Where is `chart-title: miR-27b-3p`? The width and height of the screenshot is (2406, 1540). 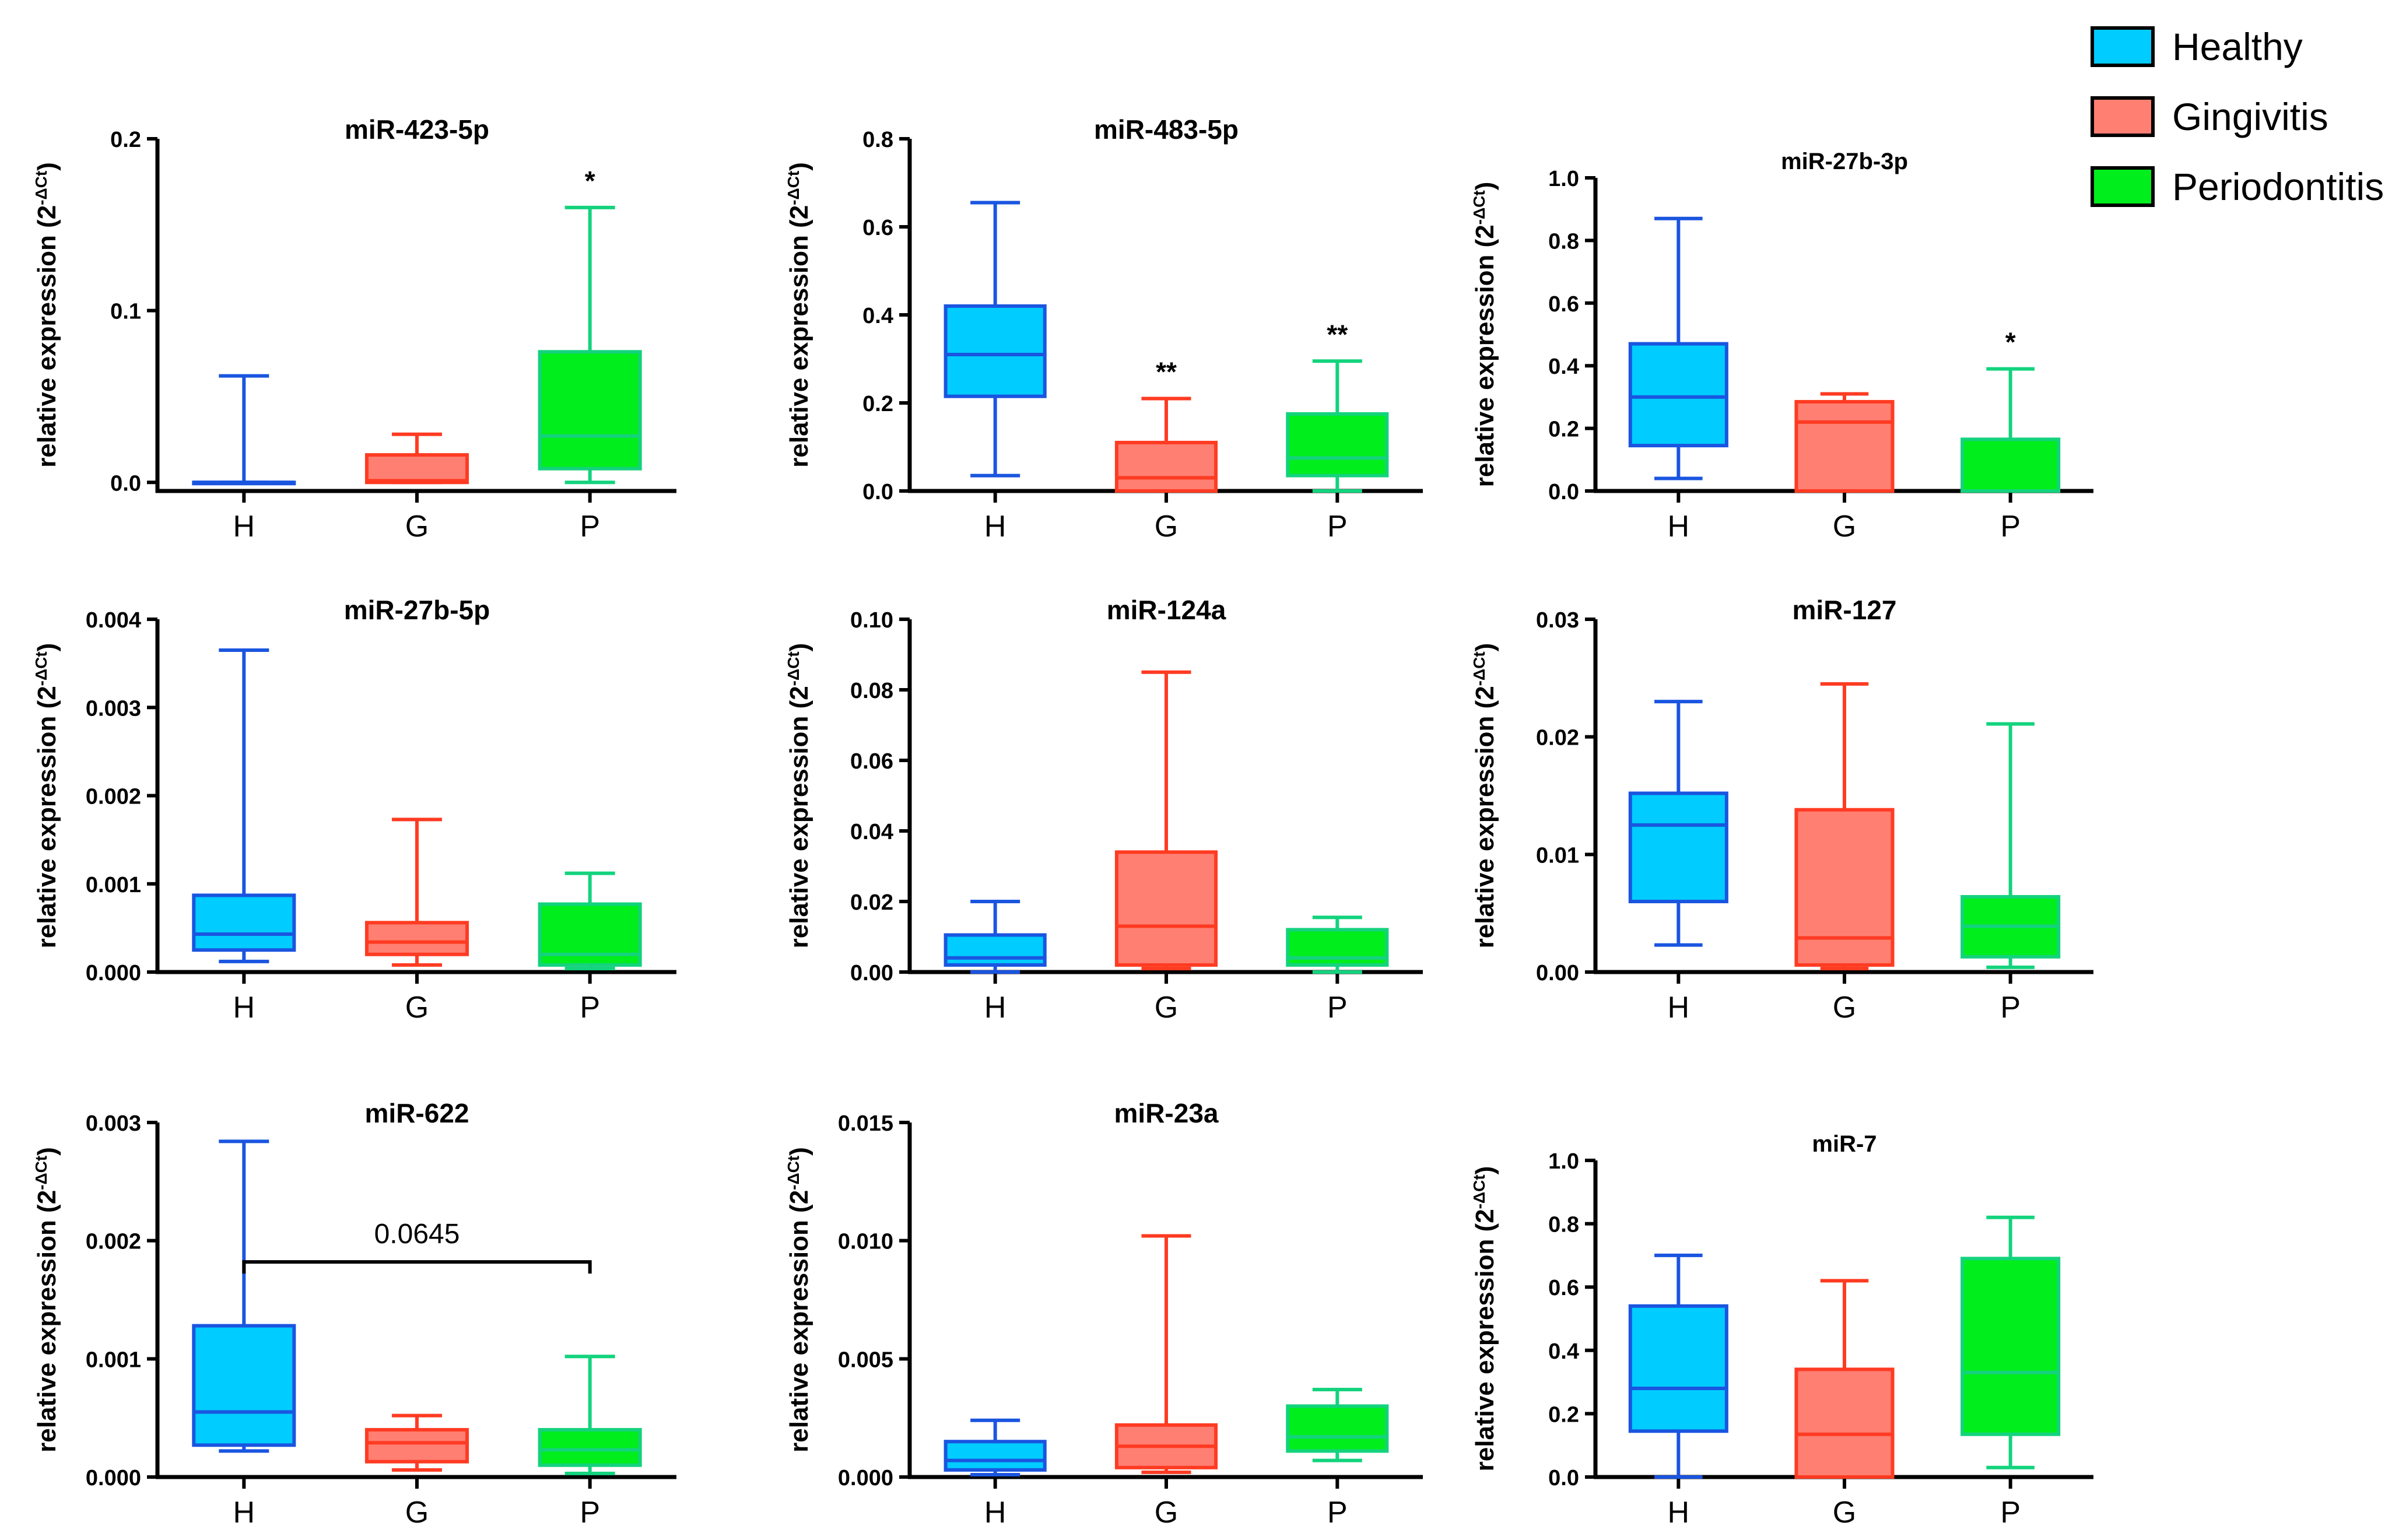
chart-title: miR-27b-3p is located at coordinates (1844, 161).